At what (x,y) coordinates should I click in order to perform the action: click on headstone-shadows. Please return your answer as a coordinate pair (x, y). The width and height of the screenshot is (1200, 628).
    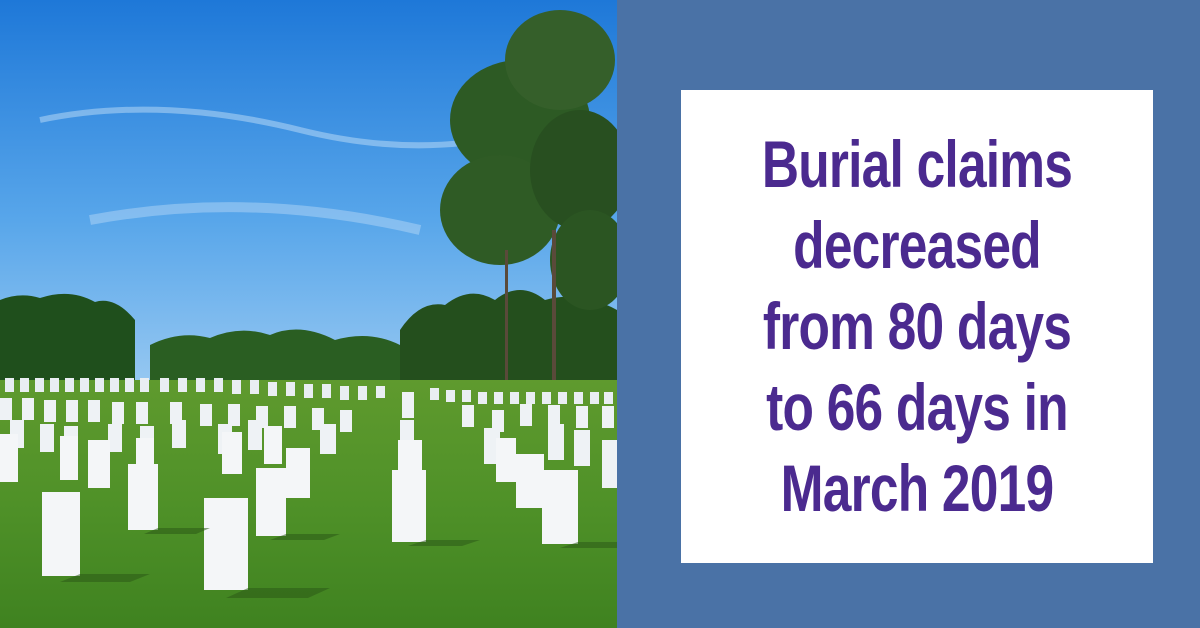
    Looking at the image, I should click on (338, 563).